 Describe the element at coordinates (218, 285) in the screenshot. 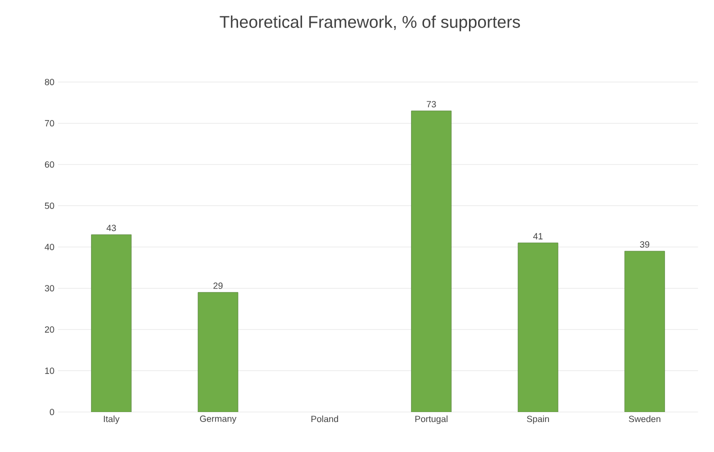

I see `data-label: 29` at that location.